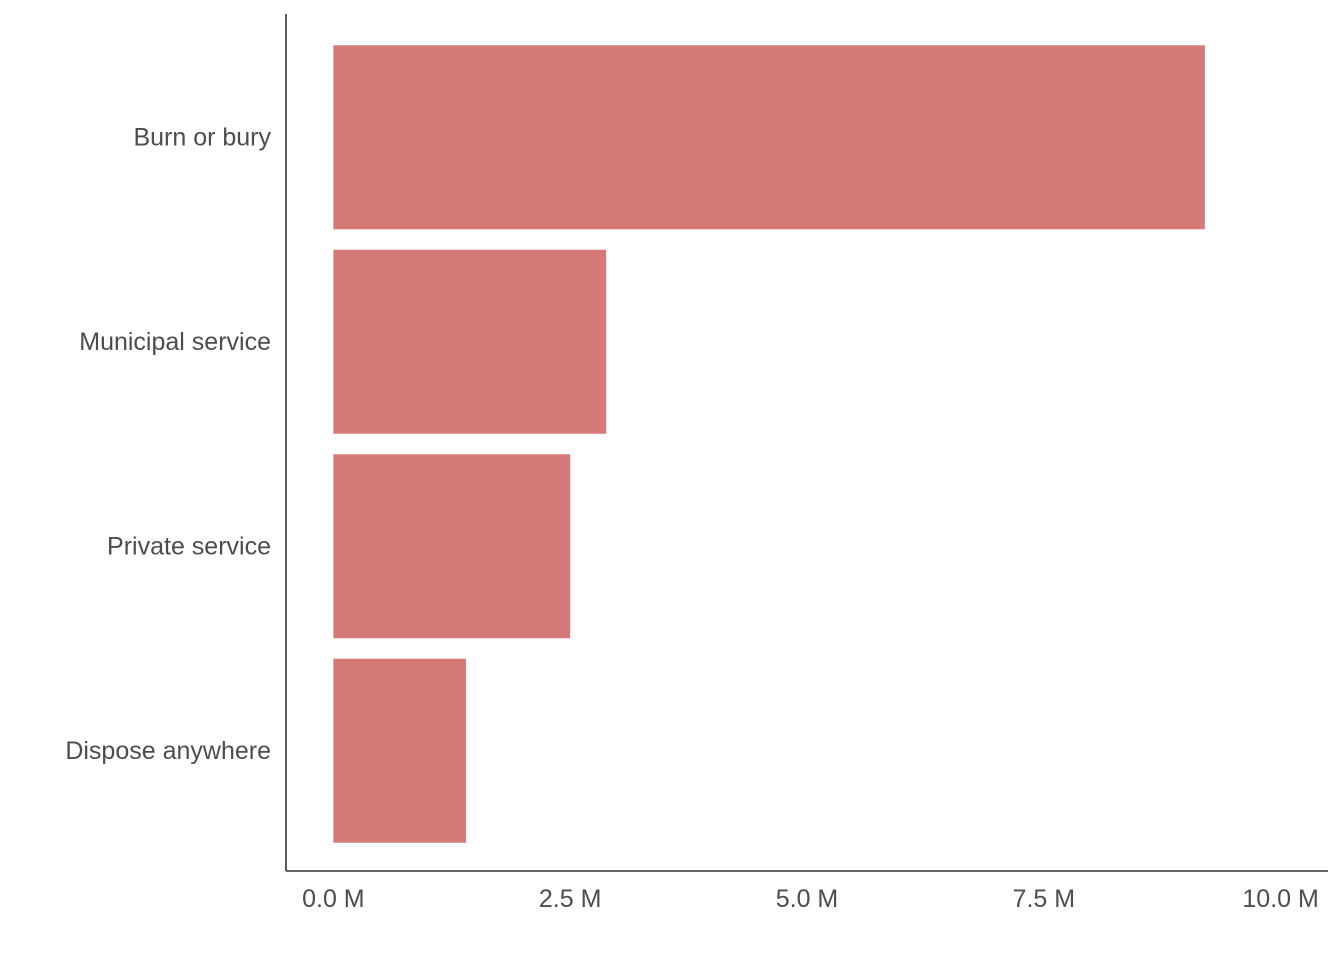  I want to click on bar-private-service, so click(452, 546).